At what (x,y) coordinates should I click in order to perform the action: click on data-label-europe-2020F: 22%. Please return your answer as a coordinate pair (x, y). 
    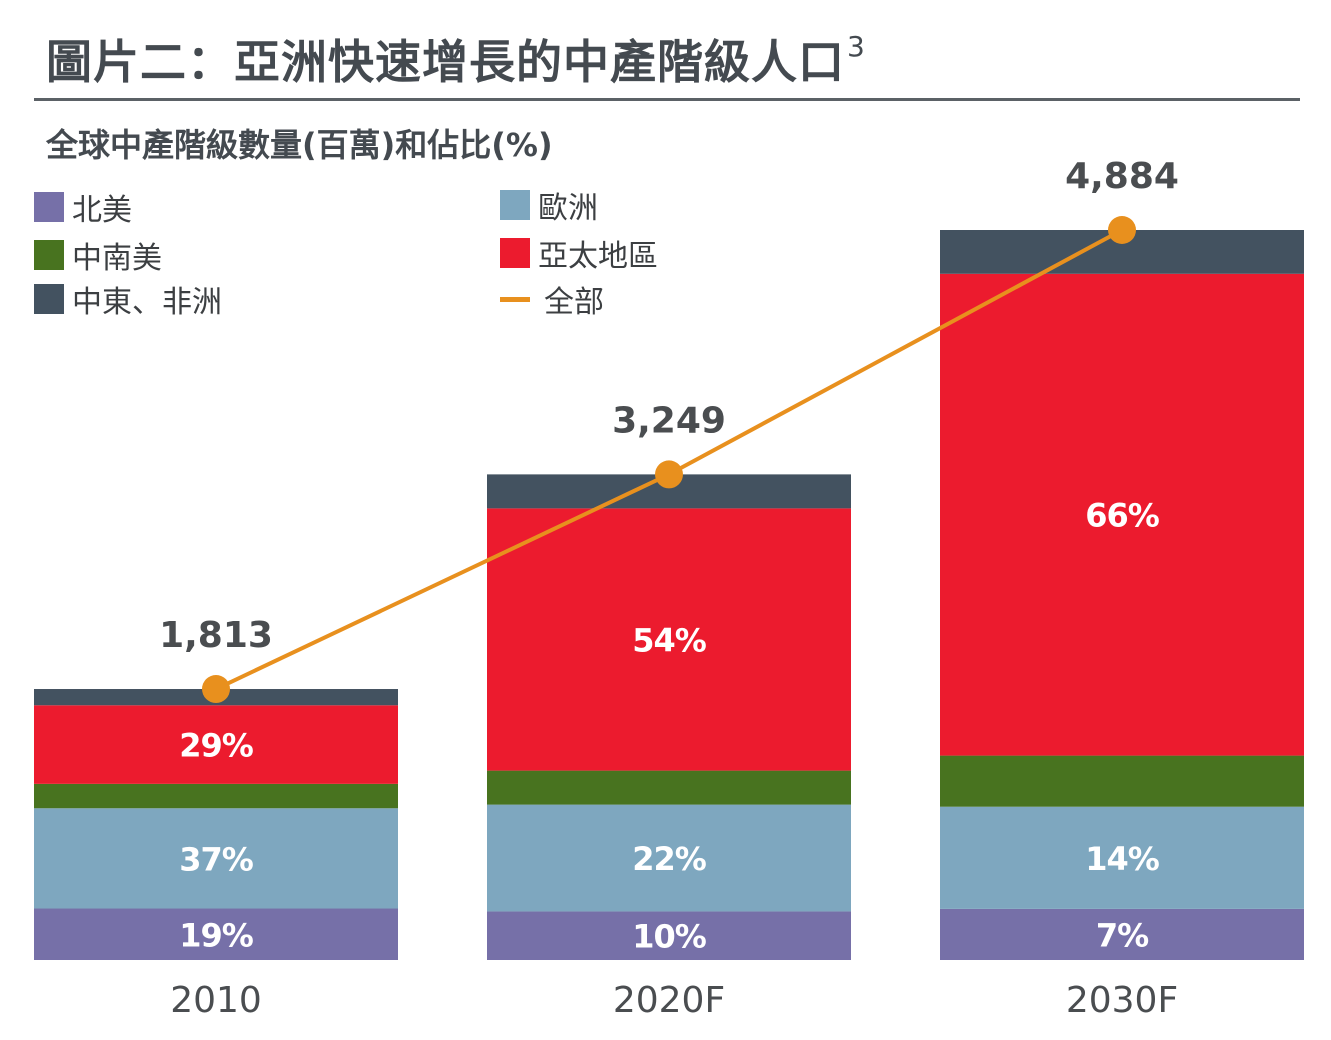
    Looking at the image, I should click on (669, 859).